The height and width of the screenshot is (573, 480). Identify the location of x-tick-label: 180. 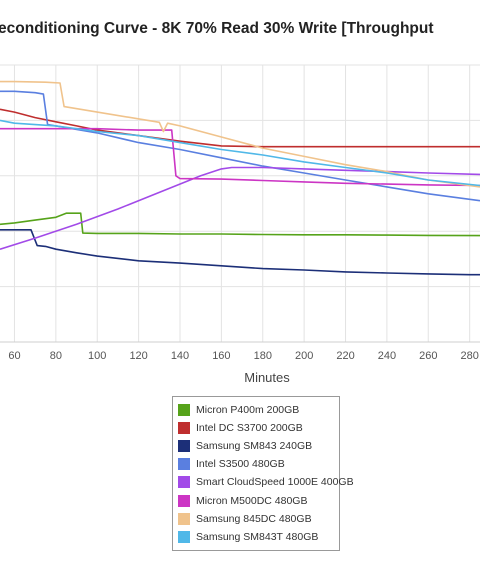
(263, 356).